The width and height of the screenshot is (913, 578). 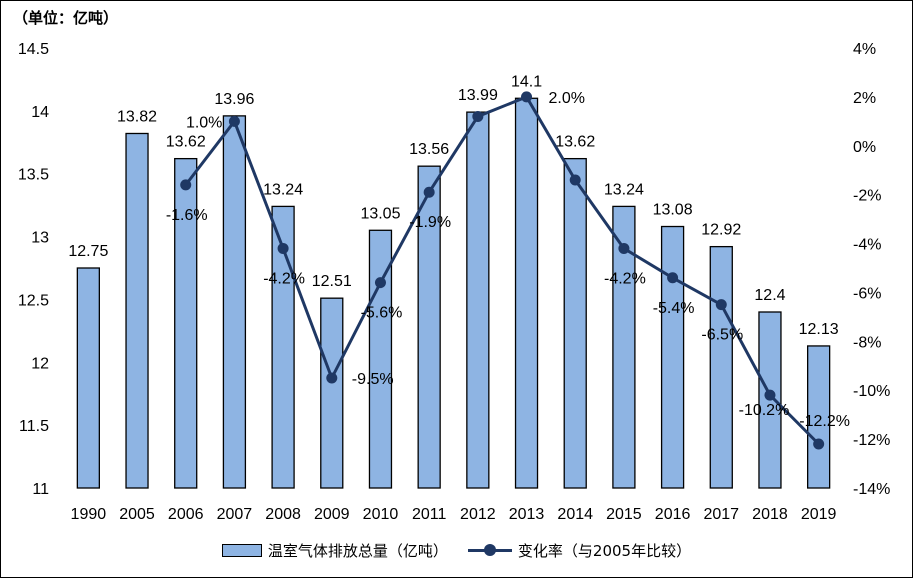 I want to click on x-tick-label: 2007, so click(x=235, y=514).